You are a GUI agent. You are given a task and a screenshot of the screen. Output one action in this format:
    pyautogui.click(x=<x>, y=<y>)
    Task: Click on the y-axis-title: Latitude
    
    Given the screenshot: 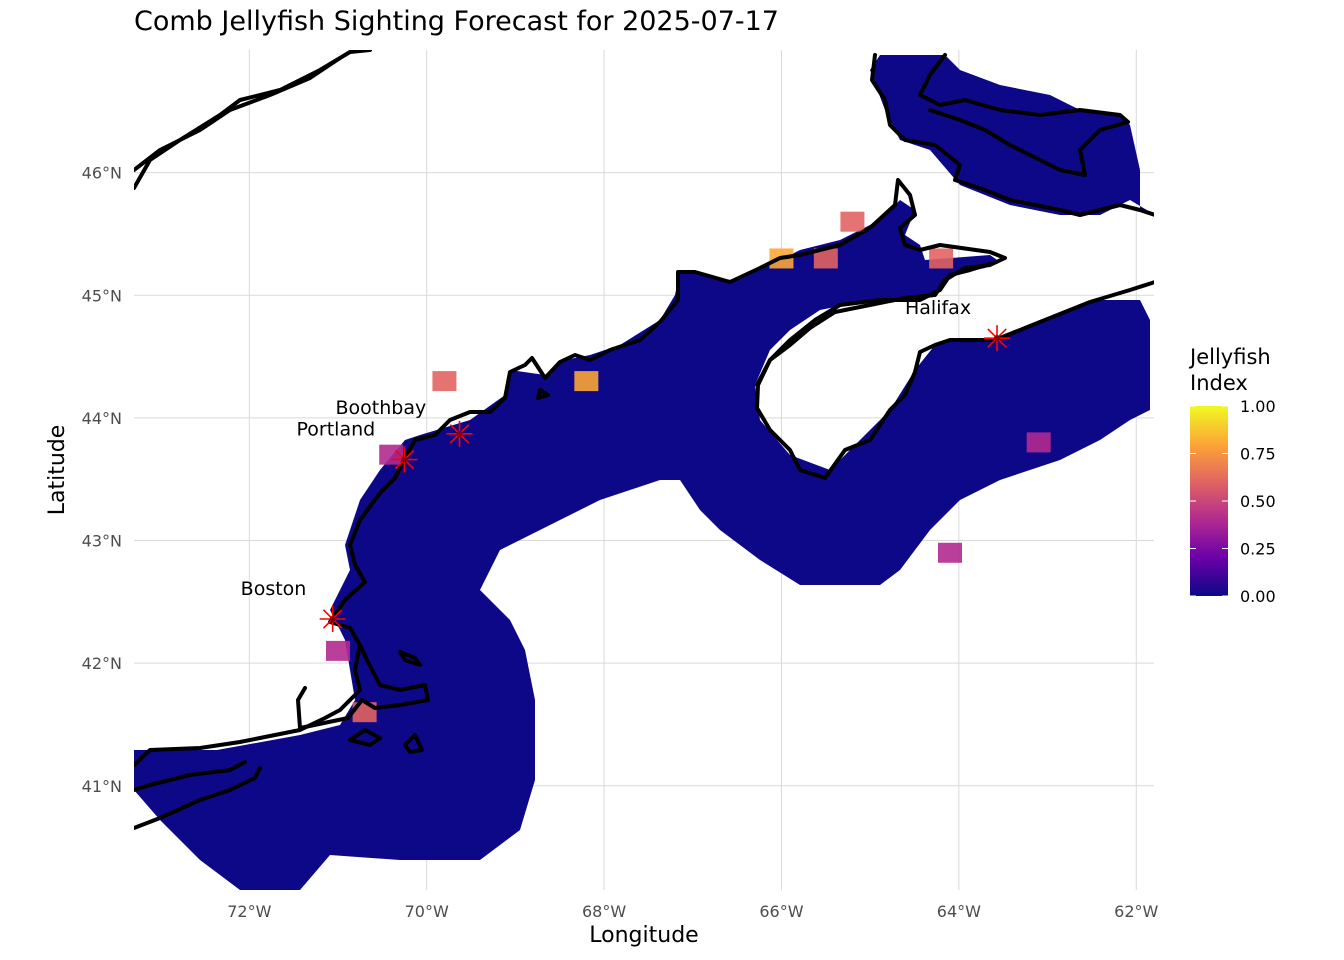 What is the action you would take?
    pyautogui.click(x=57, y=470)
    